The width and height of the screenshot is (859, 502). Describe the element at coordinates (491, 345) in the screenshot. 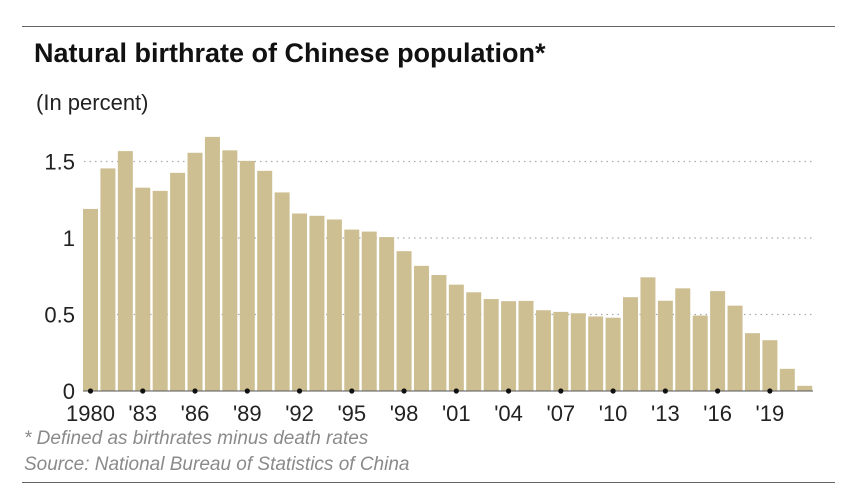

I see `bar-2003` at that location.